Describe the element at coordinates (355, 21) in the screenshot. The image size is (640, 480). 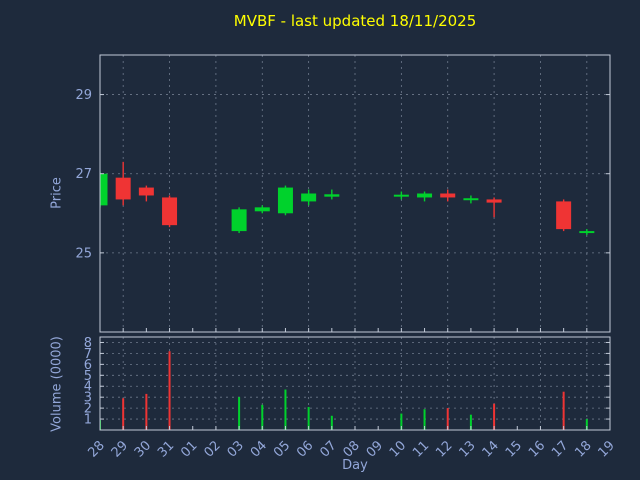
I see `chart-title: MVBF - last updated 18/11/2025` at that location.